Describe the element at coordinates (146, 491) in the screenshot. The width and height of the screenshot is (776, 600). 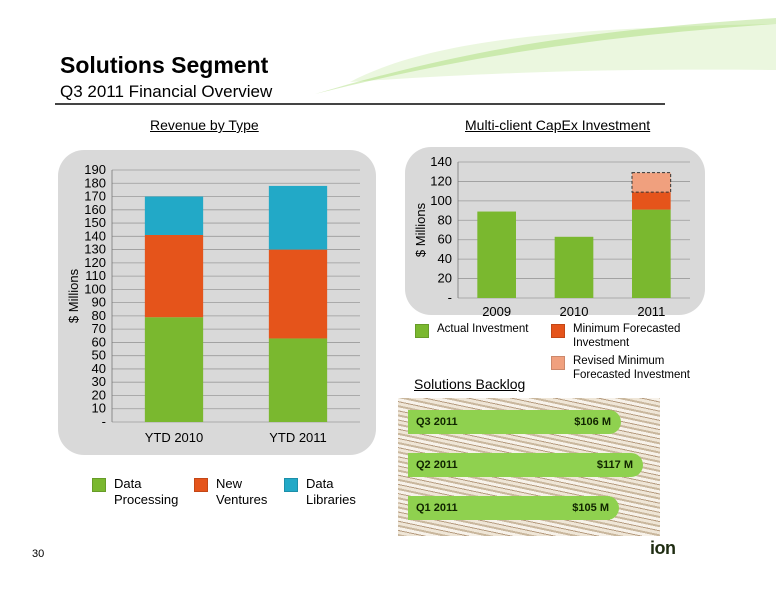
I see `legend-label: Data Processing` at that location.